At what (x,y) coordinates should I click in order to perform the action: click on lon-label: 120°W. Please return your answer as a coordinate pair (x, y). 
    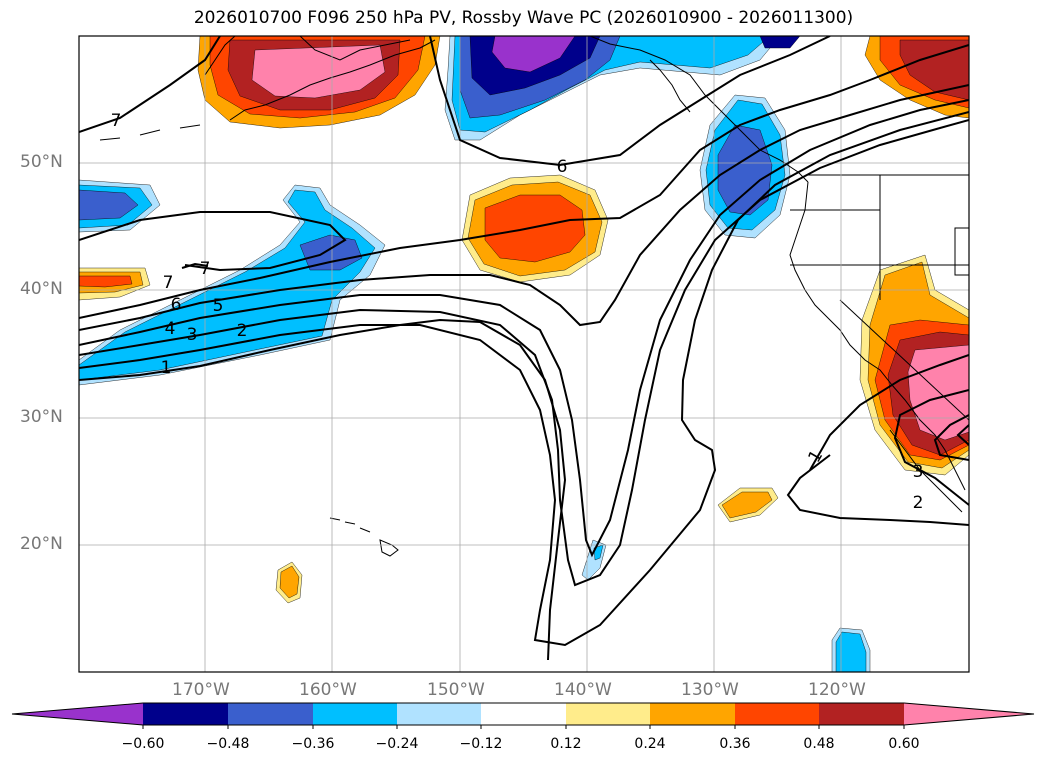
    Looking at the image, I should click on (837, 690).